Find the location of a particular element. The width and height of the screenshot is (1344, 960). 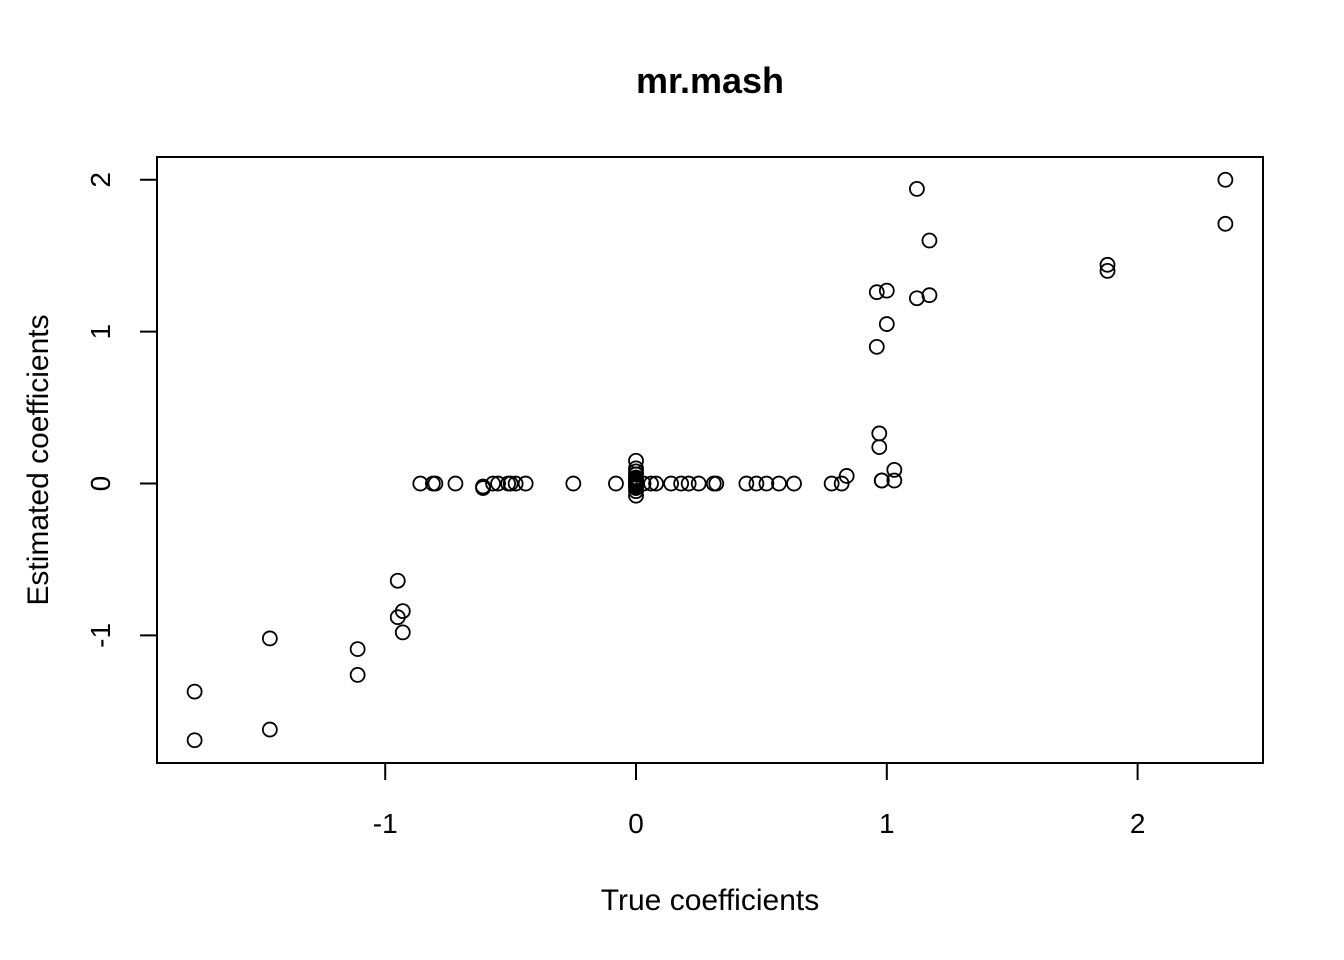

y-tick-label: -1 is located at coordinates (100, 635).